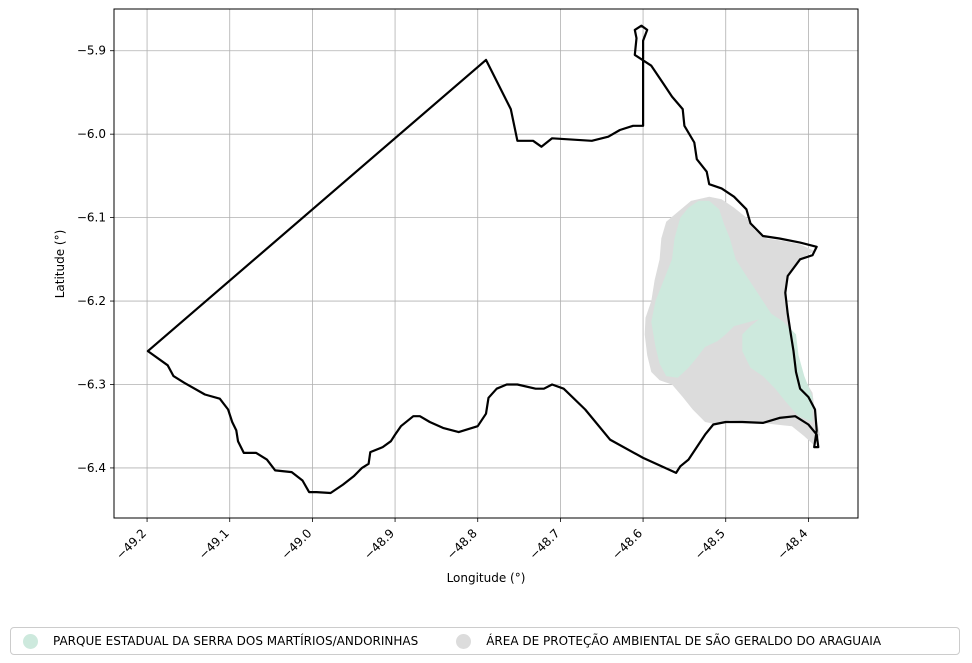 This screenshot has width=972, height=663. I want to click on x-tick-label-4: −48.8, so click(462, 544).